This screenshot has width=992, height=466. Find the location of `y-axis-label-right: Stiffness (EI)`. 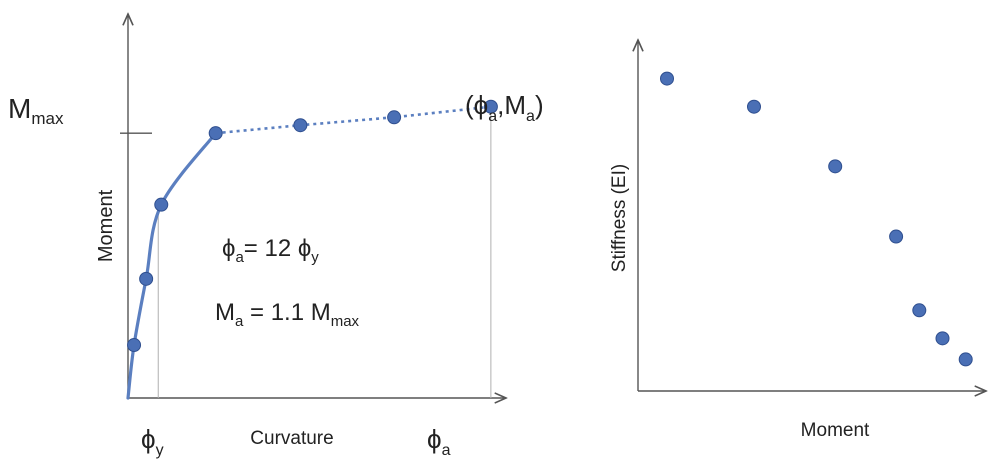

y-axis-label-right: Stiffness (EI) is located at coordinates (619, 218).